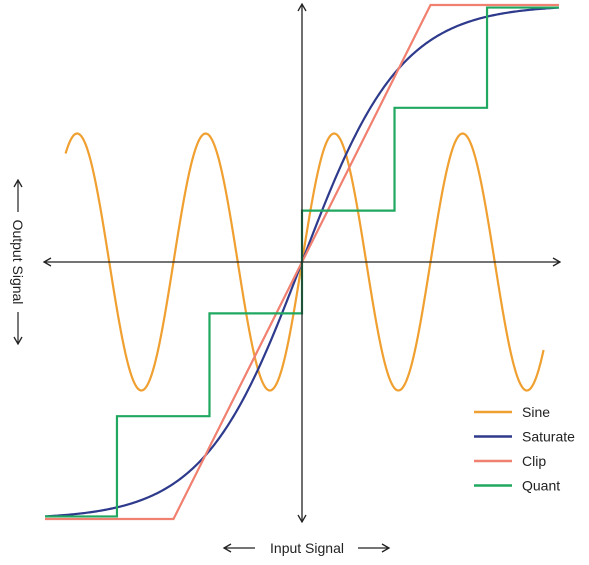  I want to click on y-axis-label-text: Output Signal, so click(18, 262).